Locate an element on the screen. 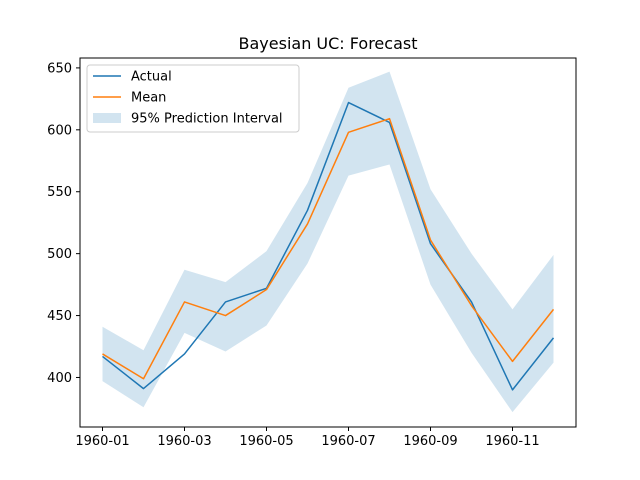  x-tick-label: 1960-05 is located at coordinates (266, 441).